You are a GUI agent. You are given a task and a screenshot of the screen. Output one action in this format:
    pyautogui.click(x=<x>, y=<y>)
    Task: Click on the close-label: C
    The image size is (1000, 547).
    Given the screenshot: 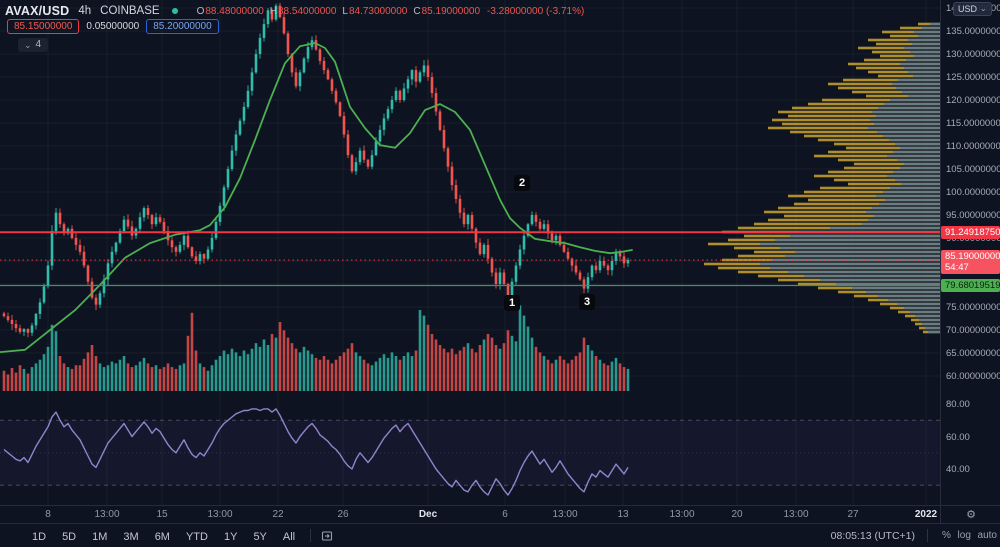 What is the action you would take?
    pyautogui.click(x=417, y=11)
    